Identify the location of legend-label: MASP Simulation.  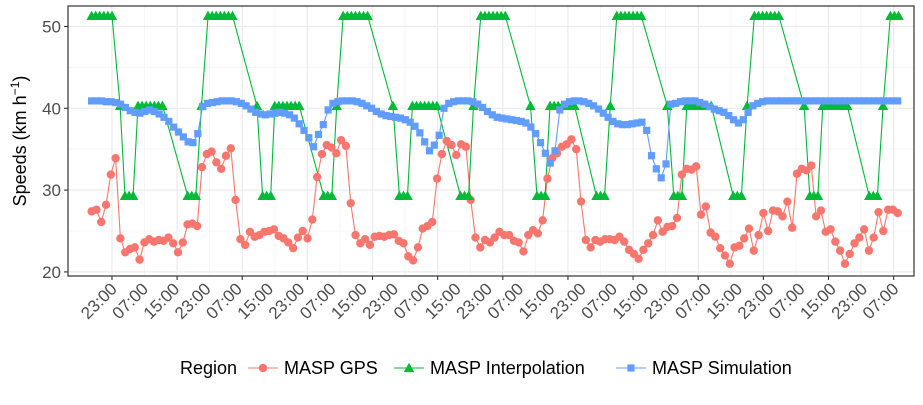
(722, 368).